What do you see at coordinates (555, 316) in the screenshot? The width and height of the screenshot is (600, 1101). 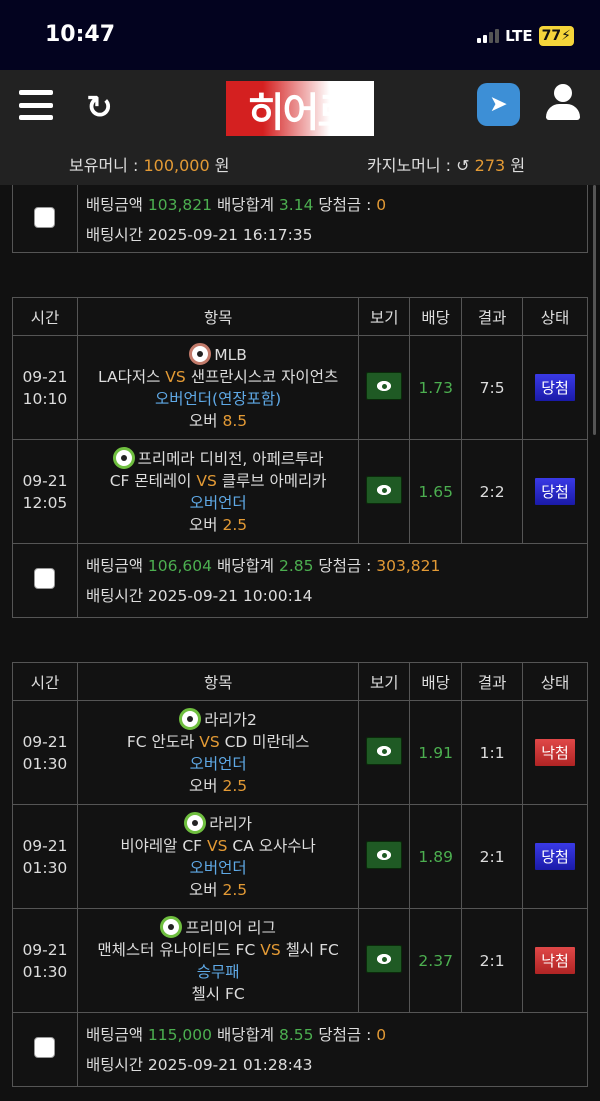 I see `column-header: 상태` at bounding box center [555, 316].